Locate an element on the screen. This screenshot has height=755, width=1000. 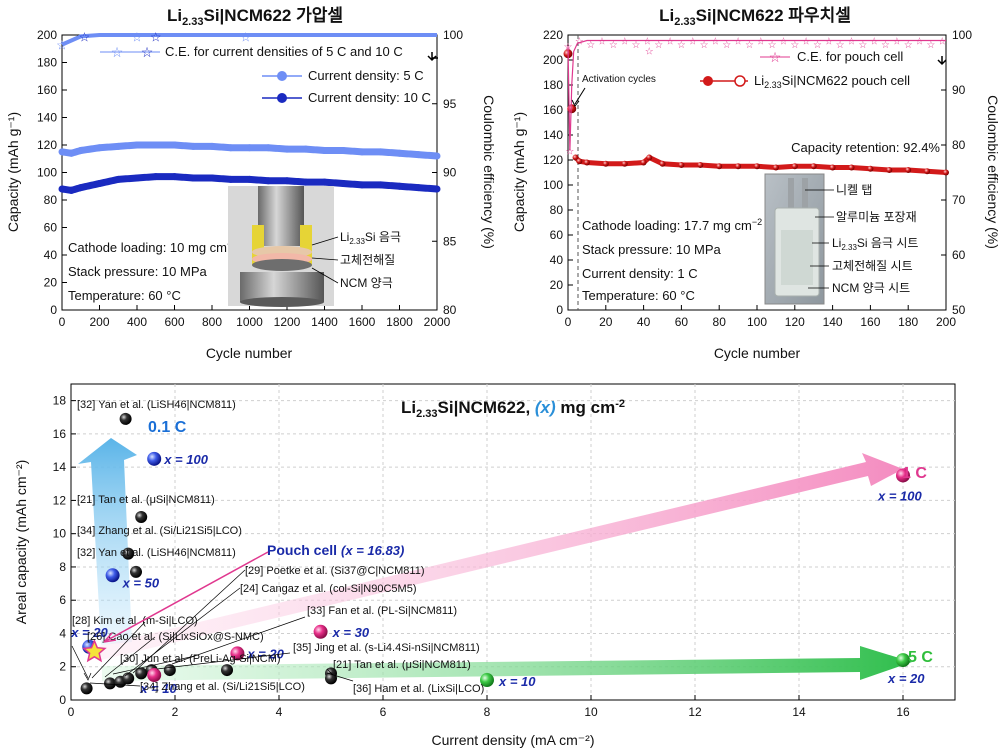
reference-leader-lines is located at coordinates (212, 628).